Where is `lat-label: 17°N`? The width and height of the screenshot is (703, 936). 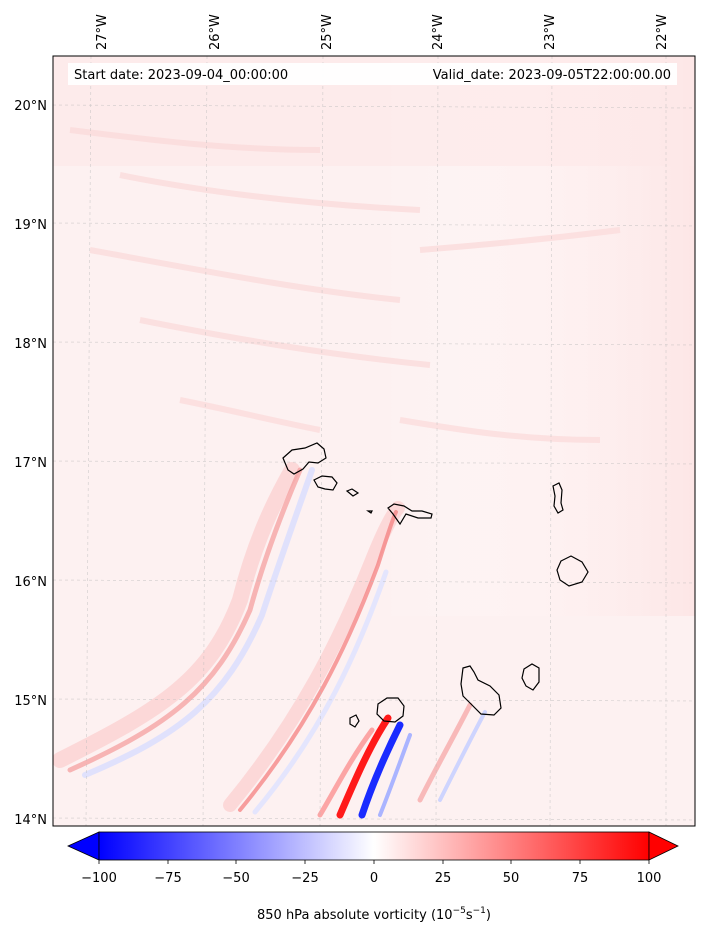
lat-label: 17°N is located at coordinates (30, 463).